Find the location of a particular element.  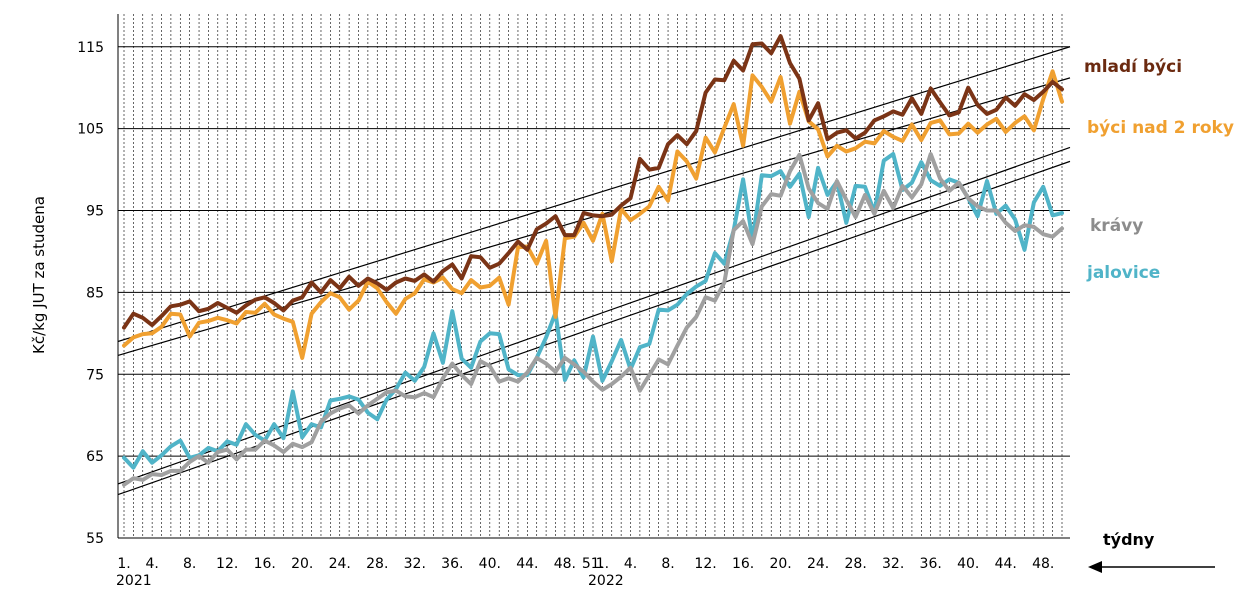

legend: mladí býci býci nad 2 roky krávy jalovice is located at coordinates (1159, 170).